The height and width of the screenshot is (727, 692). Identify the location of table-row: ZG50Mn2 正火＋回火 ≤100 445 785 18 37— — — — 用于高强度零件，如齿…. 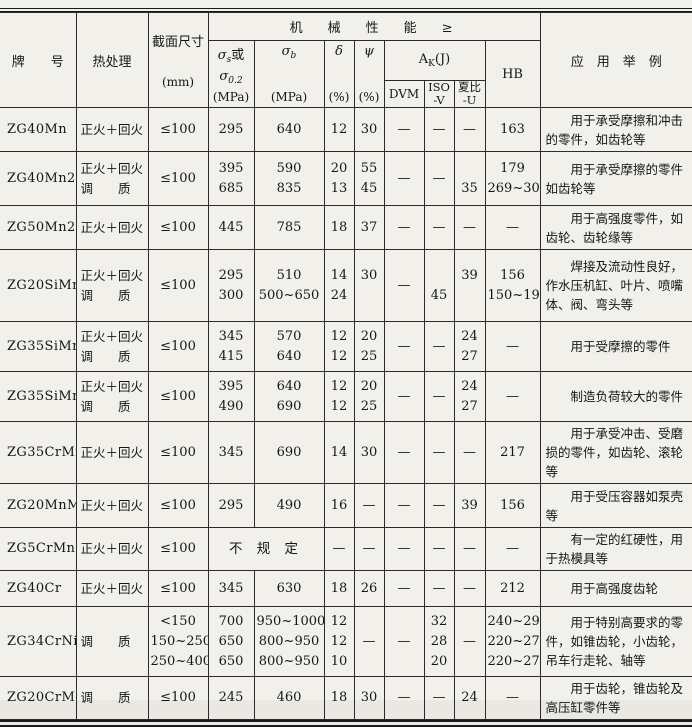
(346, 227).